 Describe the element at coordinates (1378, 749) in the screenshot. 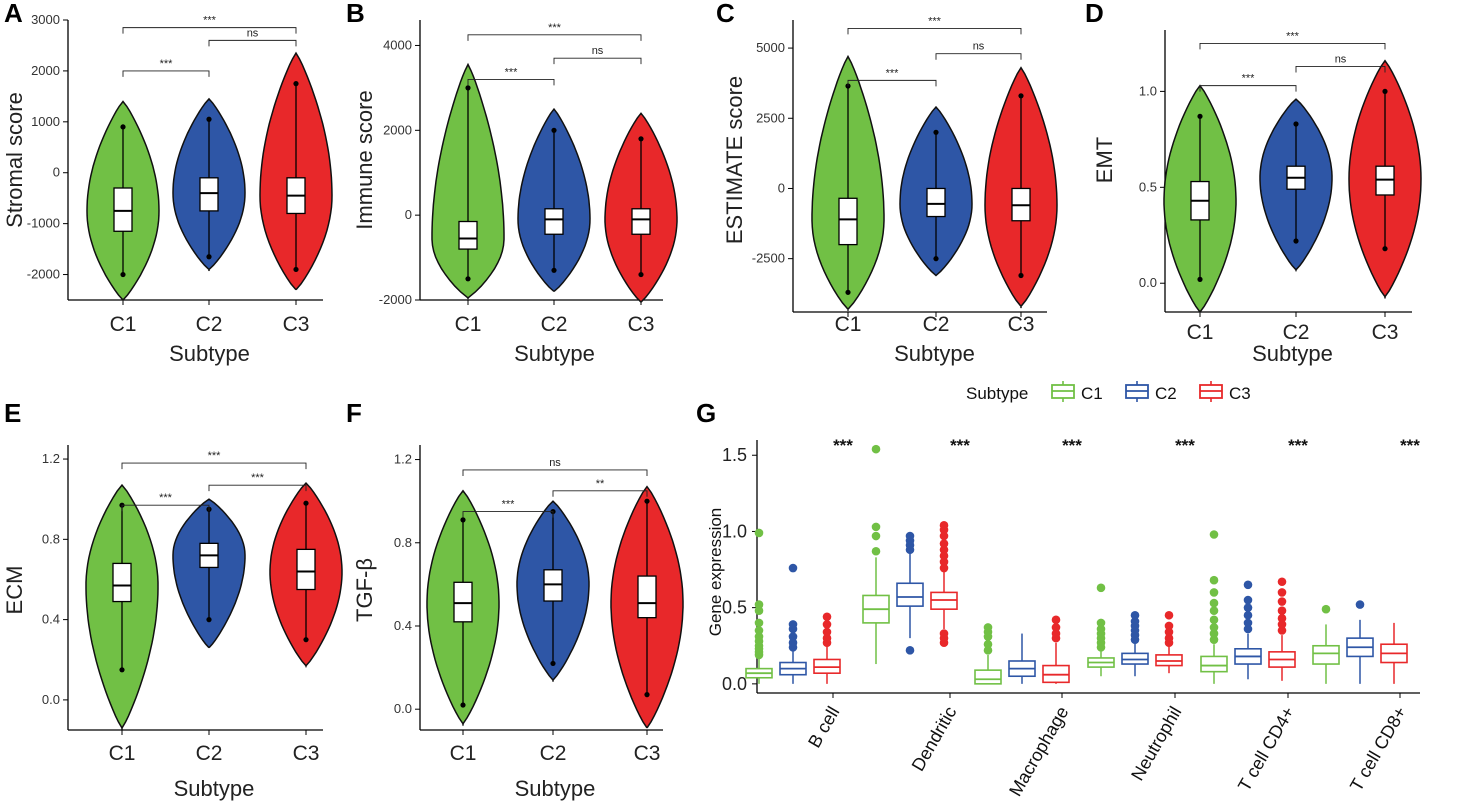

I see `x-tick-label: T cell CD8+` at that location.